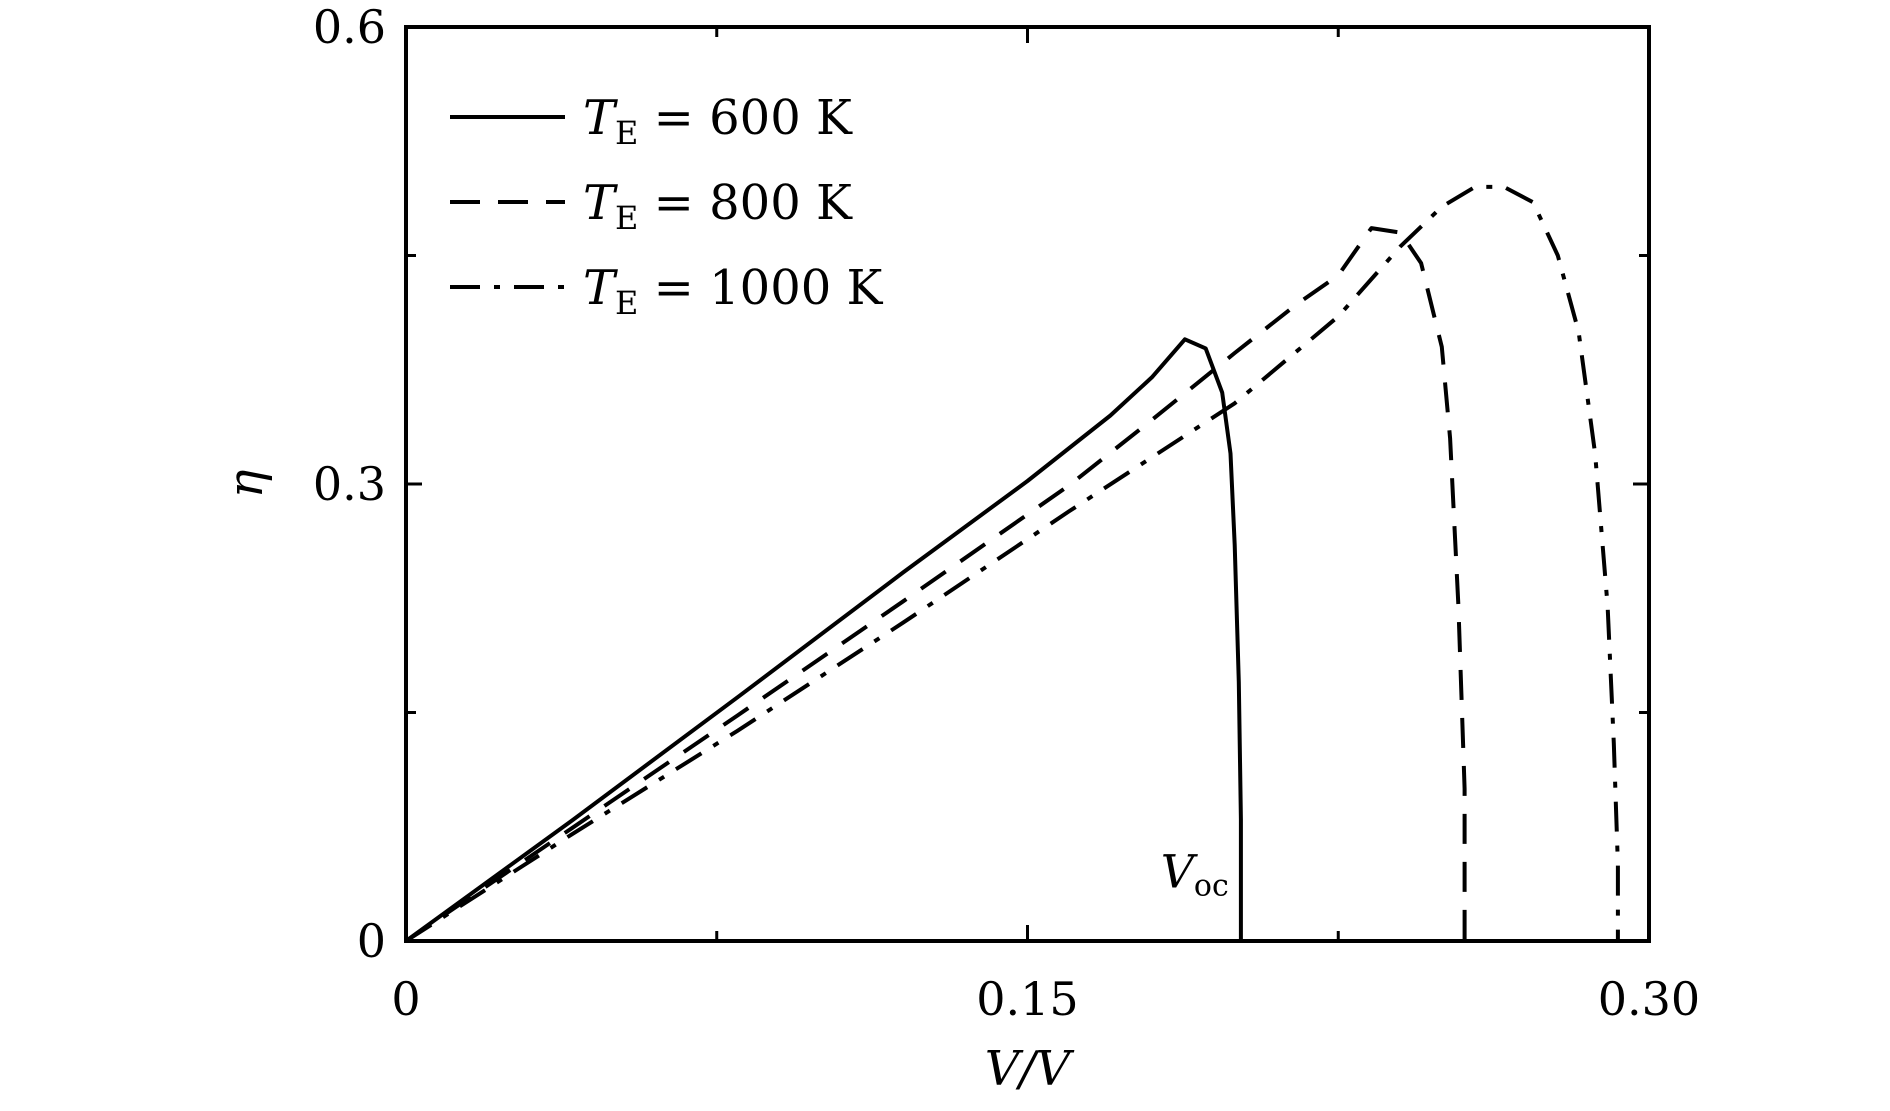 The width and height of the screenshot is (1890, 1111). What do you see at coordinates (349, 27) in the screenshot?
I see `y-tick-label-2: 0.6` at bounding box center [349, 27].